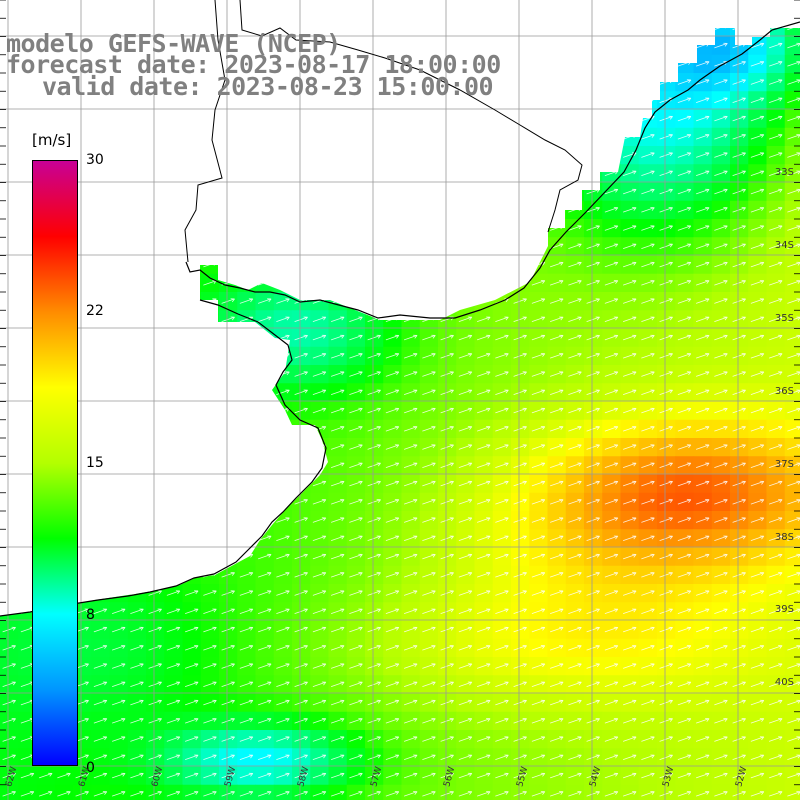 The image size is (800, 800). I want to click on lat-label: 38S, so click(784, 537).